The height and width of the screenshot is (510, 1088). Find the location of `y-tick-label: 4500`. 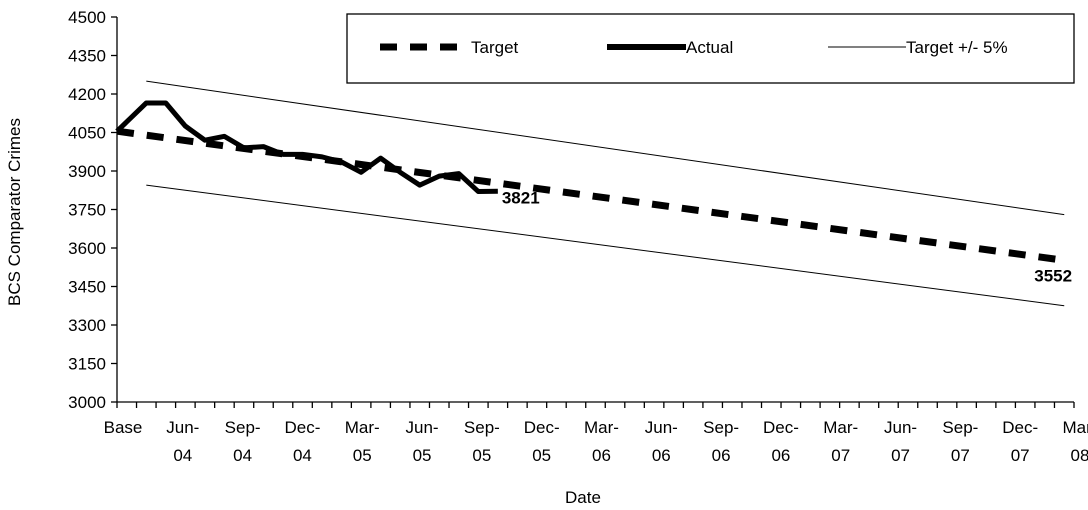

y-tick-label: 4500 is located at coordinates (87, 17).